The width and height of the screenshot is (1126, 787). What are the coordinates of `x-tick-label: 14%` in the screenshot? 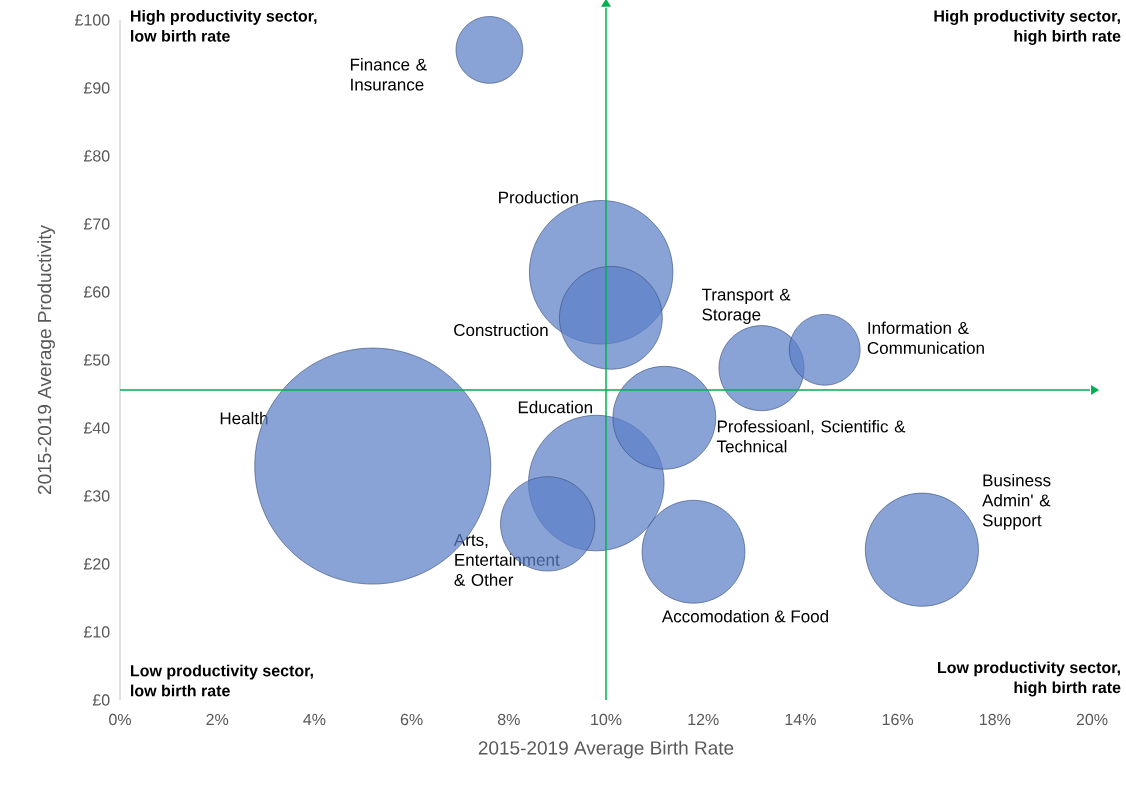 It's located at (800, 719).